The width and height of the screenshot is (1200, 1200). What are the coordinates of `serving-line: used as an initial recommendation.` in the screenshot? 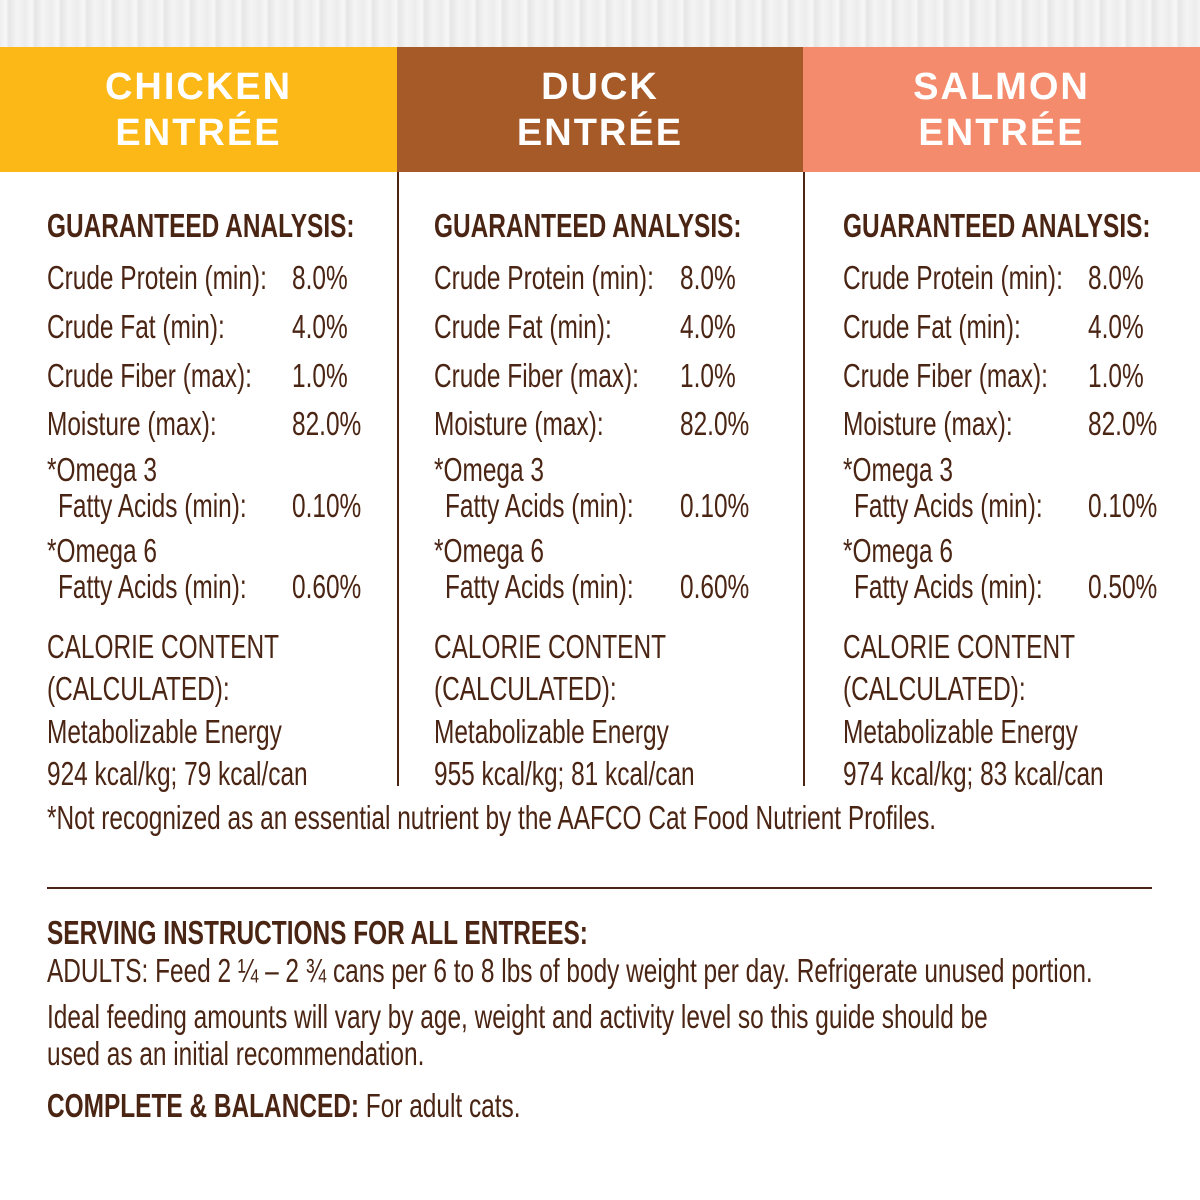 It's located at (236, 1053).